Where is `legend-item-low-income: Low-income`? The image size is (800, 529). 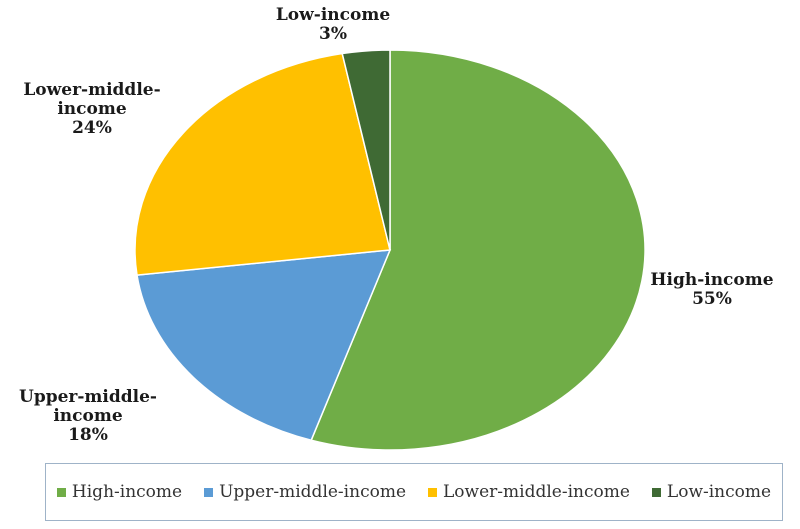 legend-item-low-income: Low-income is located at coordinates (711, 492).